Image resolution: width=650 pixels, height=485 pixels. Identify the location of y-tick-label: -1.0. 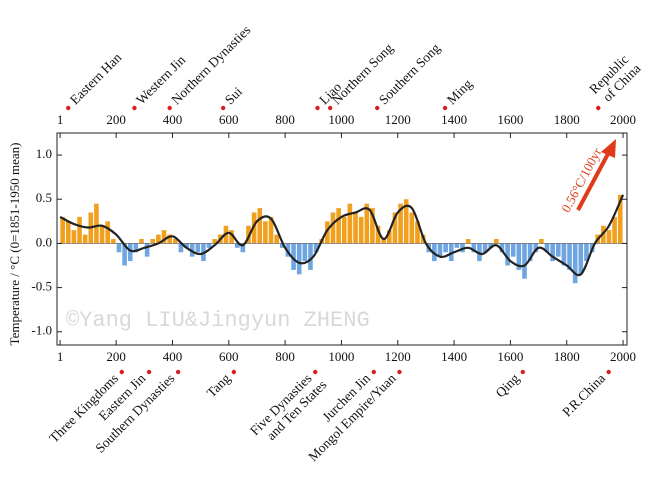
(41, 330).